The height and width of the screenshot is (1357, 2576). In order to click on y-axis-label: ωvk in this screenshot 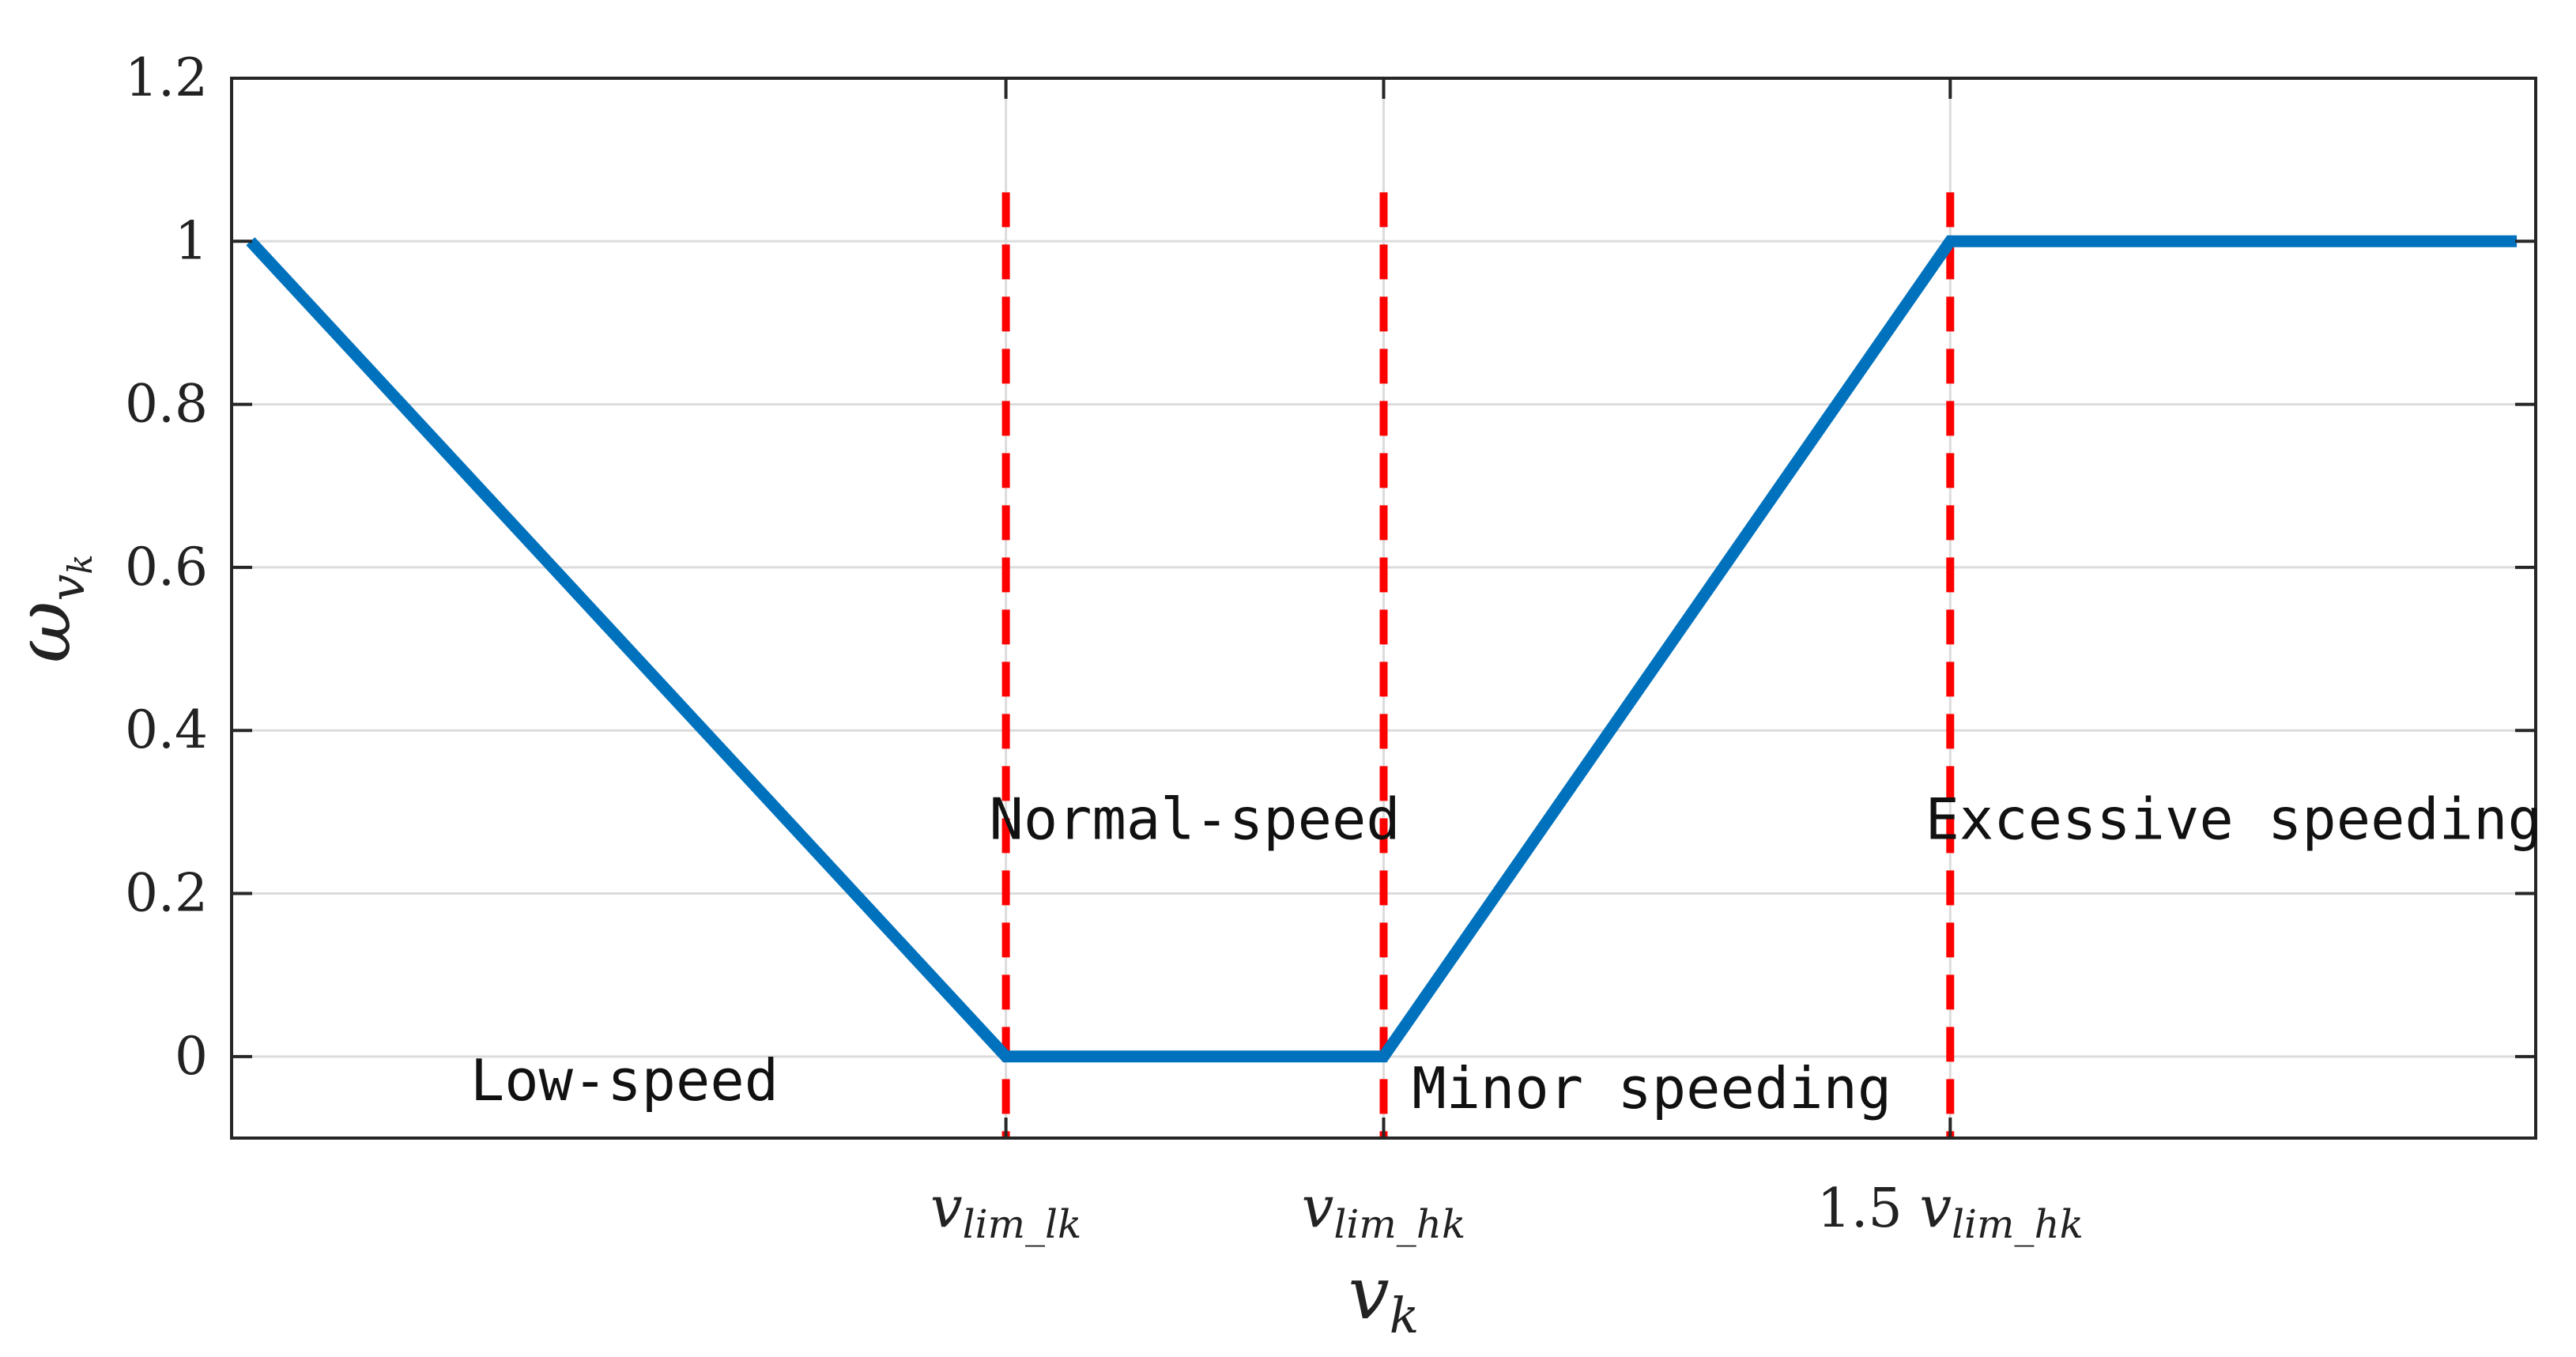, I will do `click(50, 608)`.